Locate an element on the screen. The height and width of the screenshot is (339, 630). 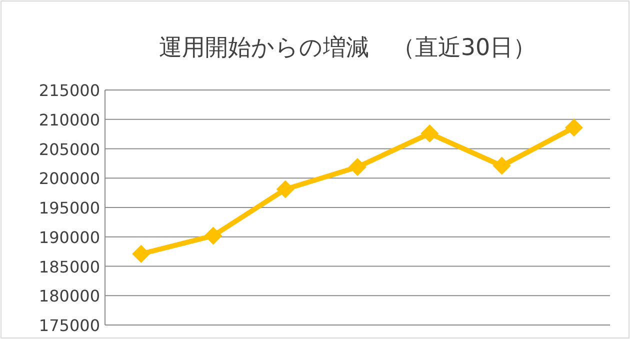
y-tick-label: 180000 is located at coordinates (69, 296).